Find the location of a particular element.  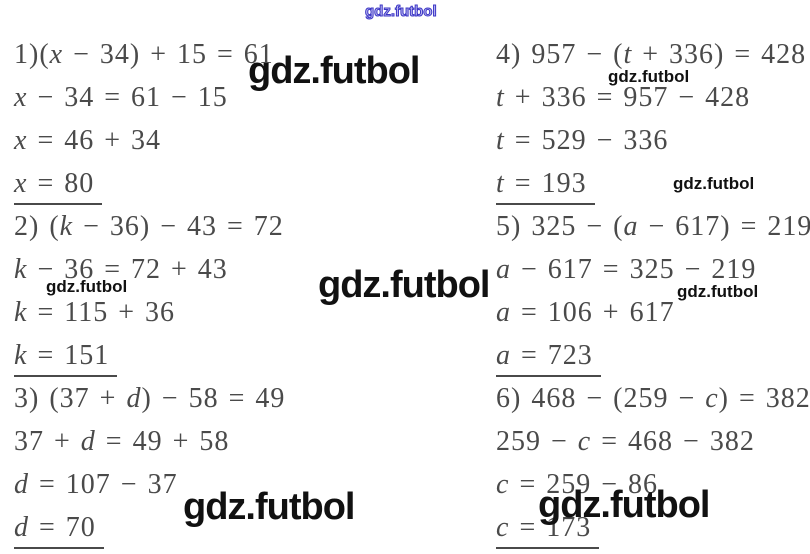

watermark-large-bottom-right: gdz.futbol is located at coordinates (624, 505).